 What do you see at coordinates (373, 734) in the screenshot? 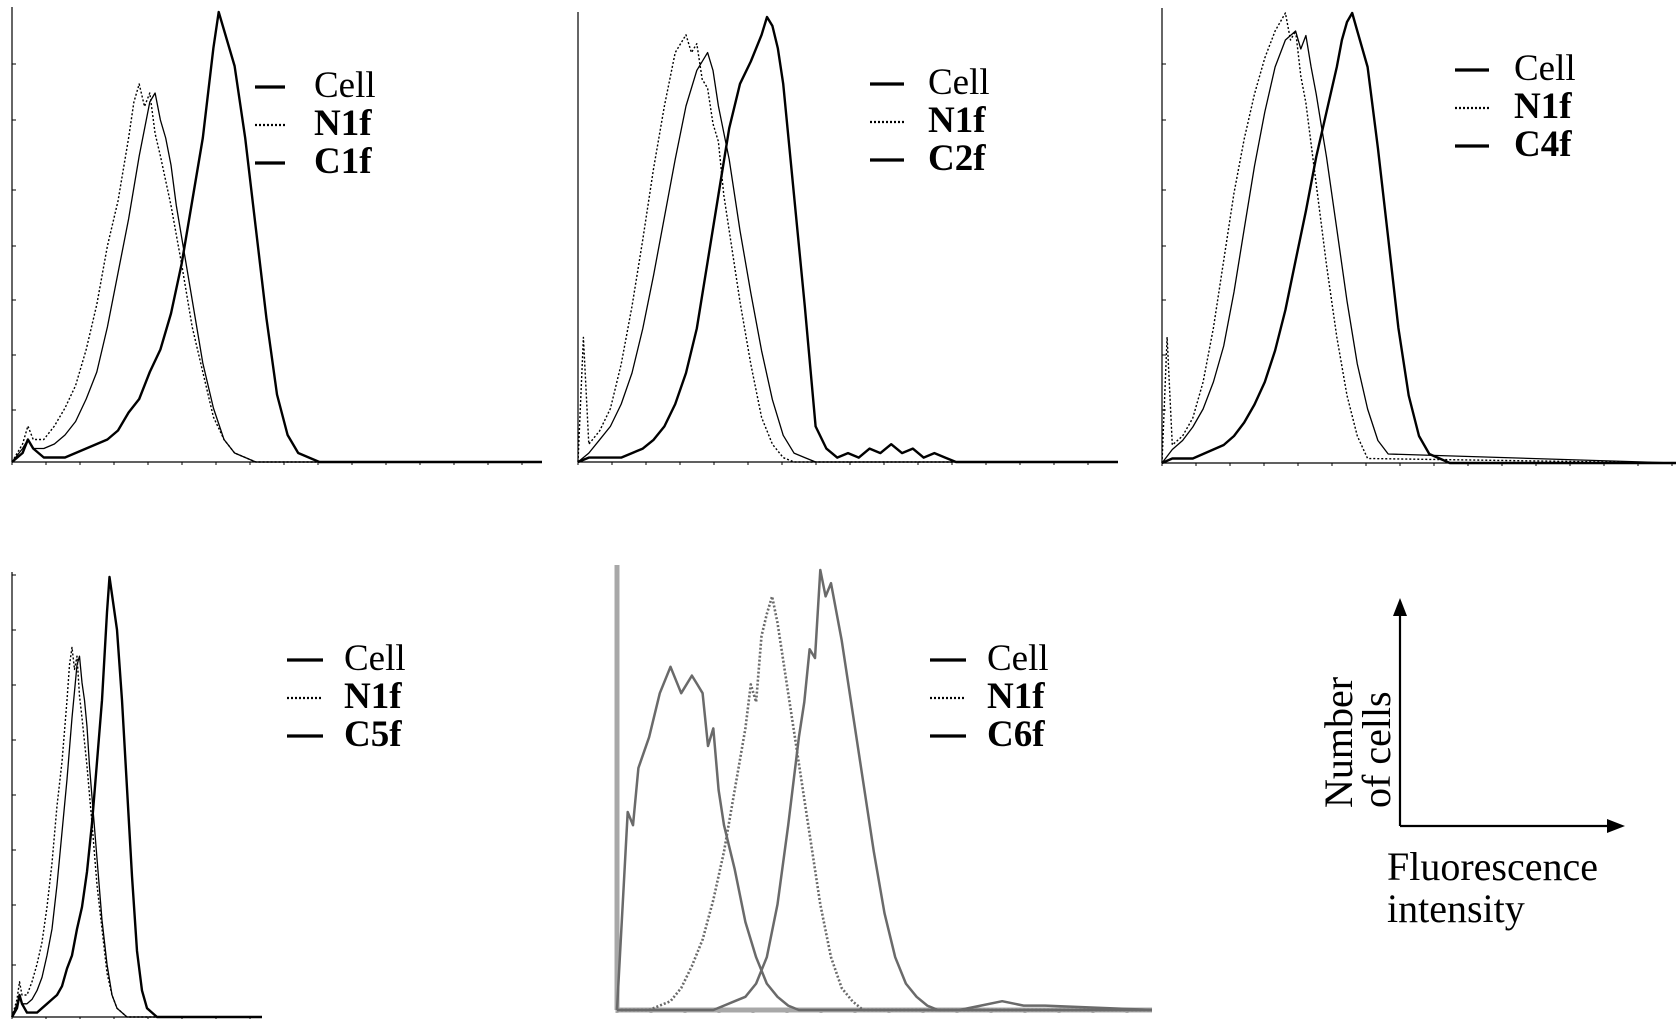
I see `legend-label-last: C5f` at bounding box center [373, 734].